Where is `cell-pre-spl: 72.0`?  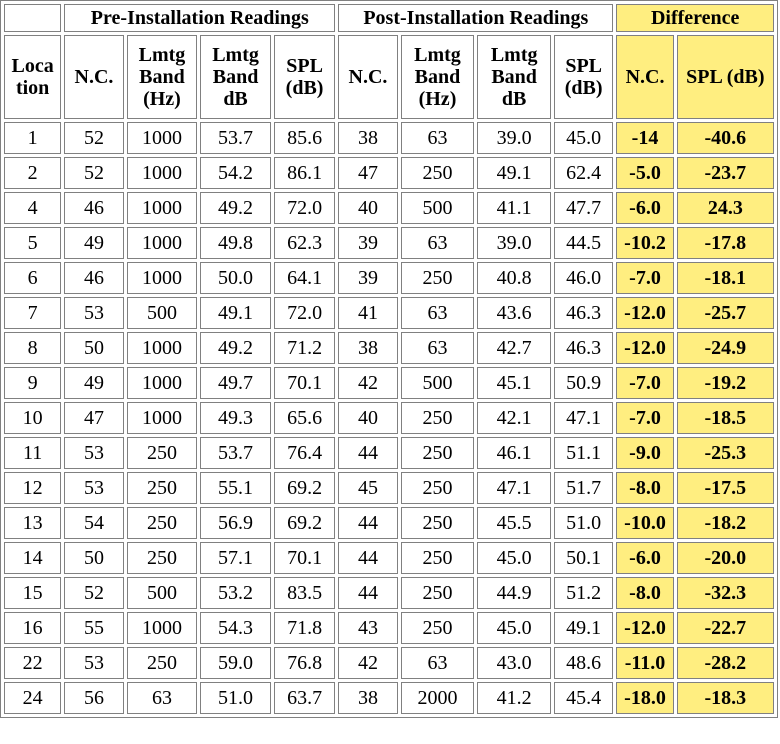 cell-pre-spl: 72.0 is located at coordinates (304, 208).